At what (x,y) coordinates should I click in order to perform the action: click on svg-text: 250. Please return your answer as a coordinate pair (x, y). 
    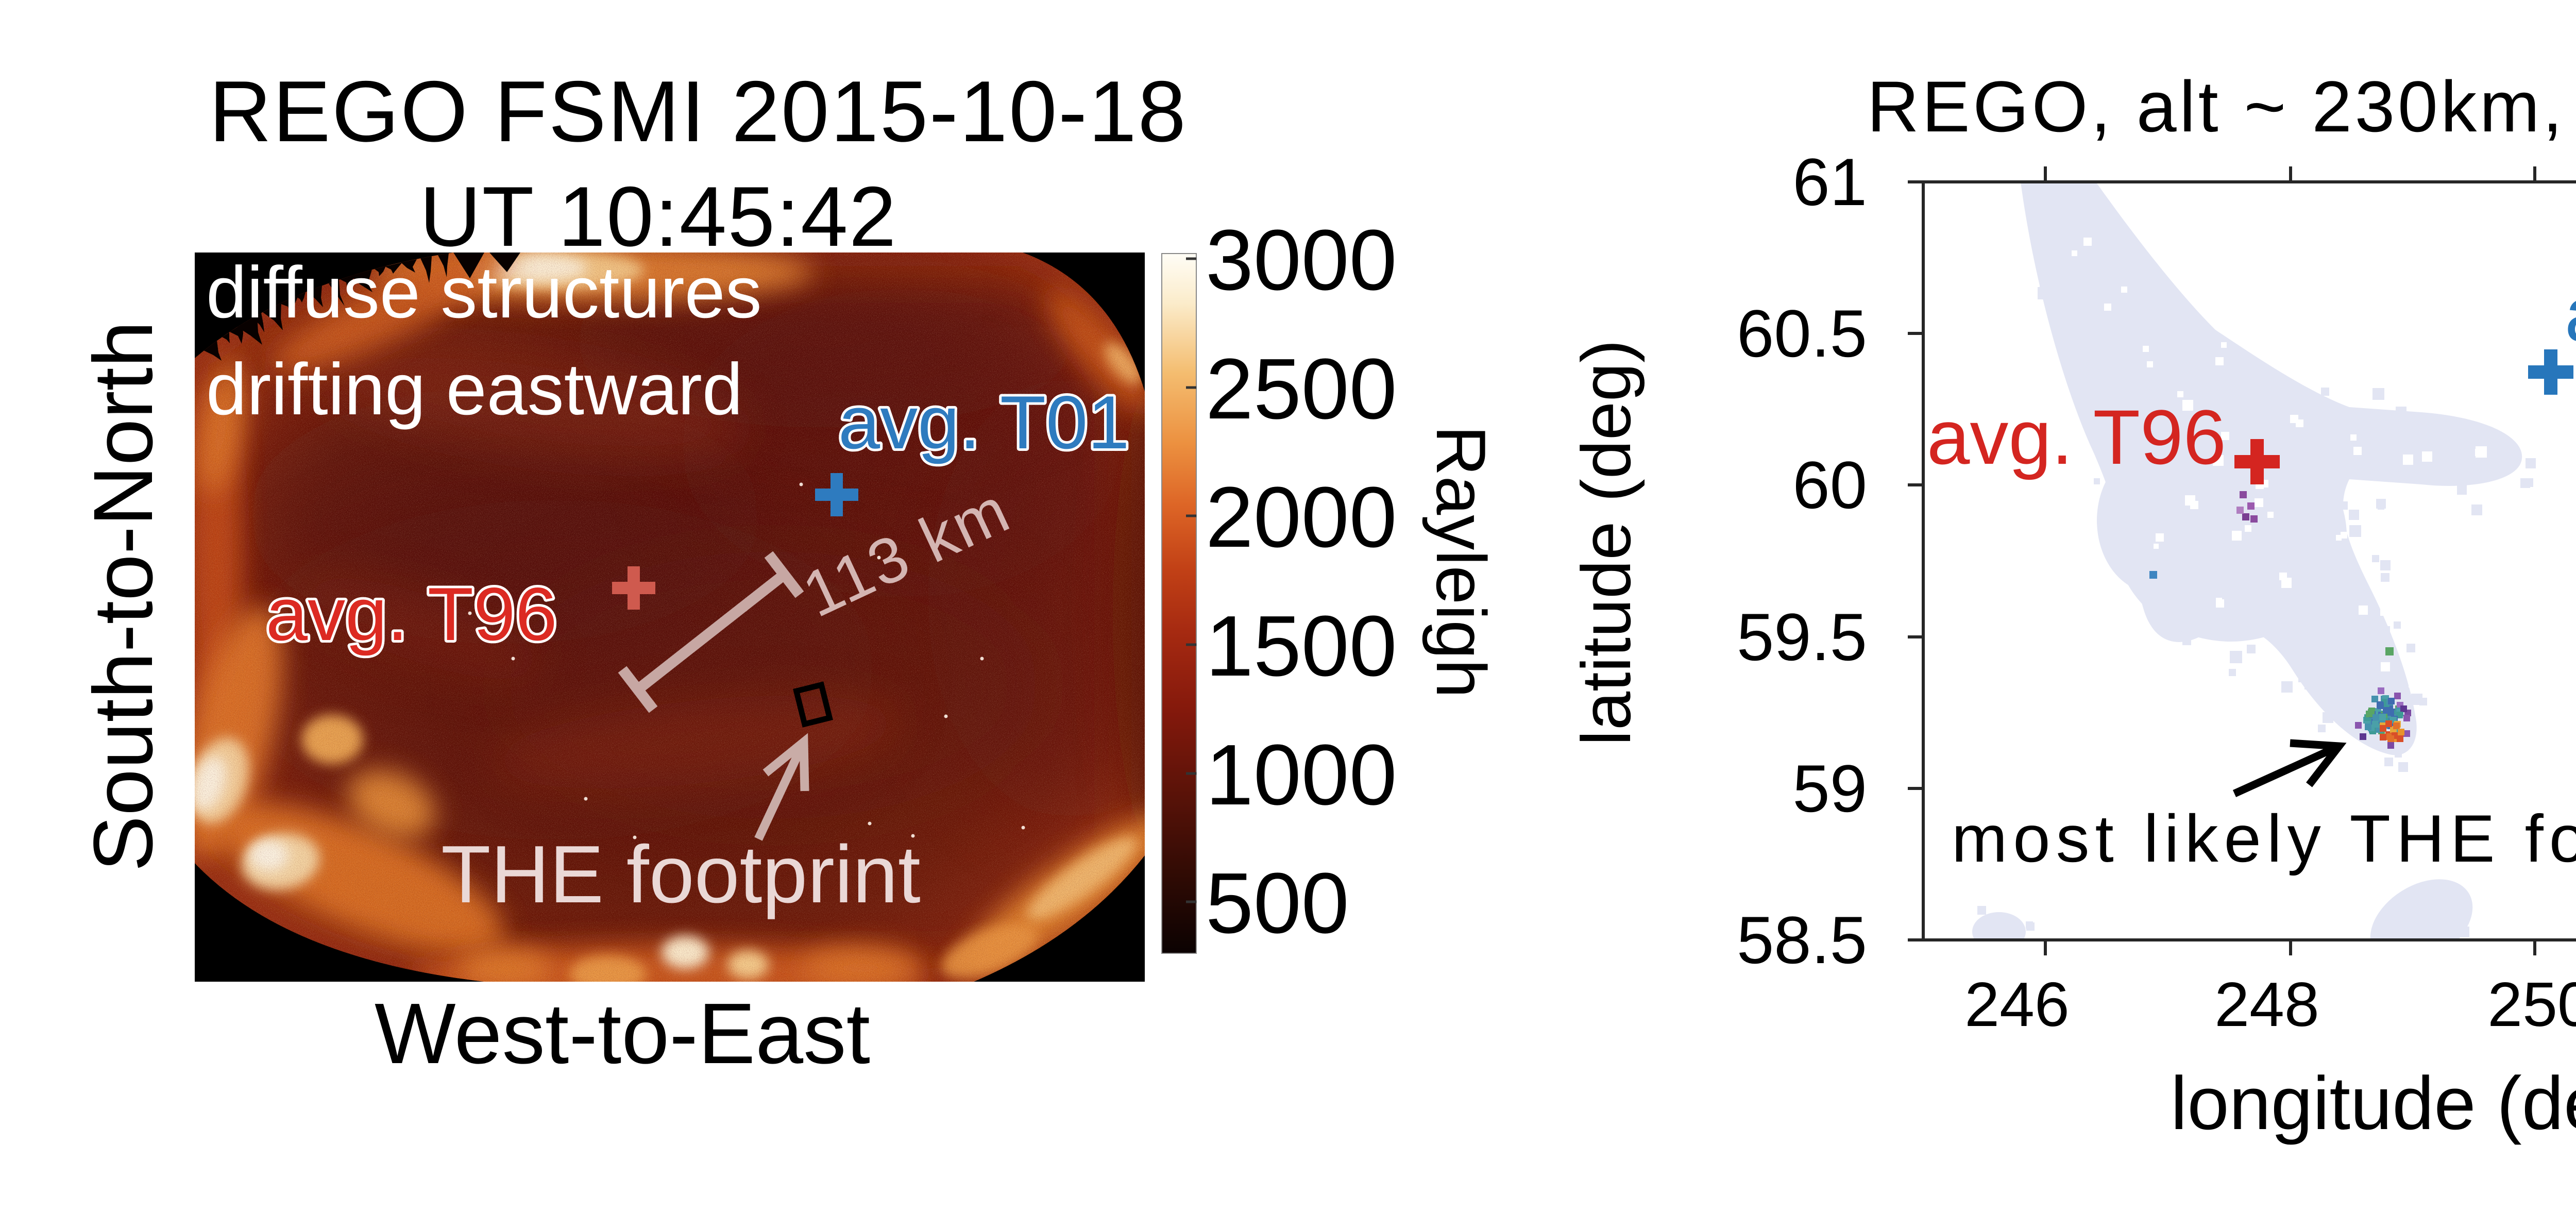
    Looking at the image, I should click on (2531, 1004).